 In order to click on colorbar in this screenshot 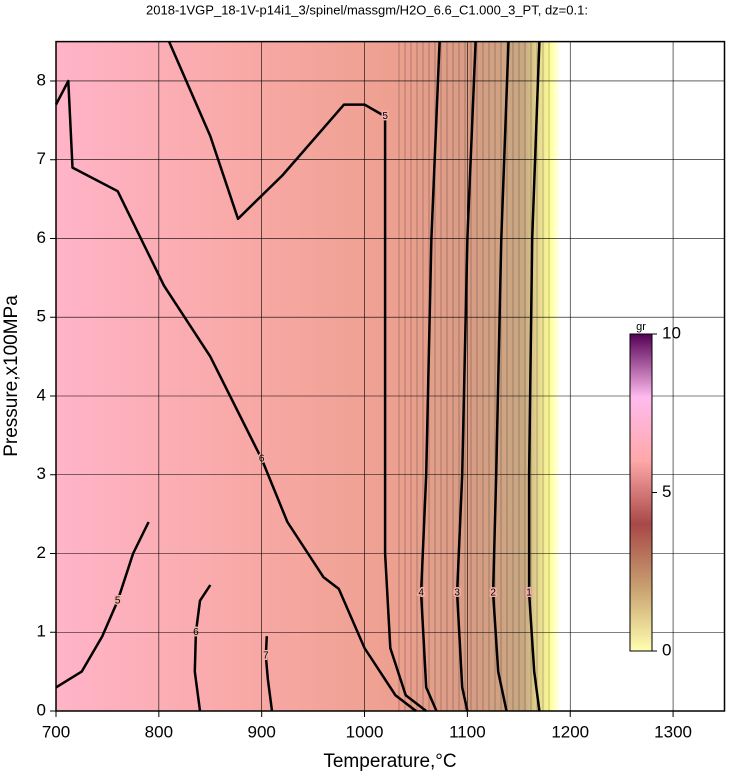, I will do `click(641, 492)`.